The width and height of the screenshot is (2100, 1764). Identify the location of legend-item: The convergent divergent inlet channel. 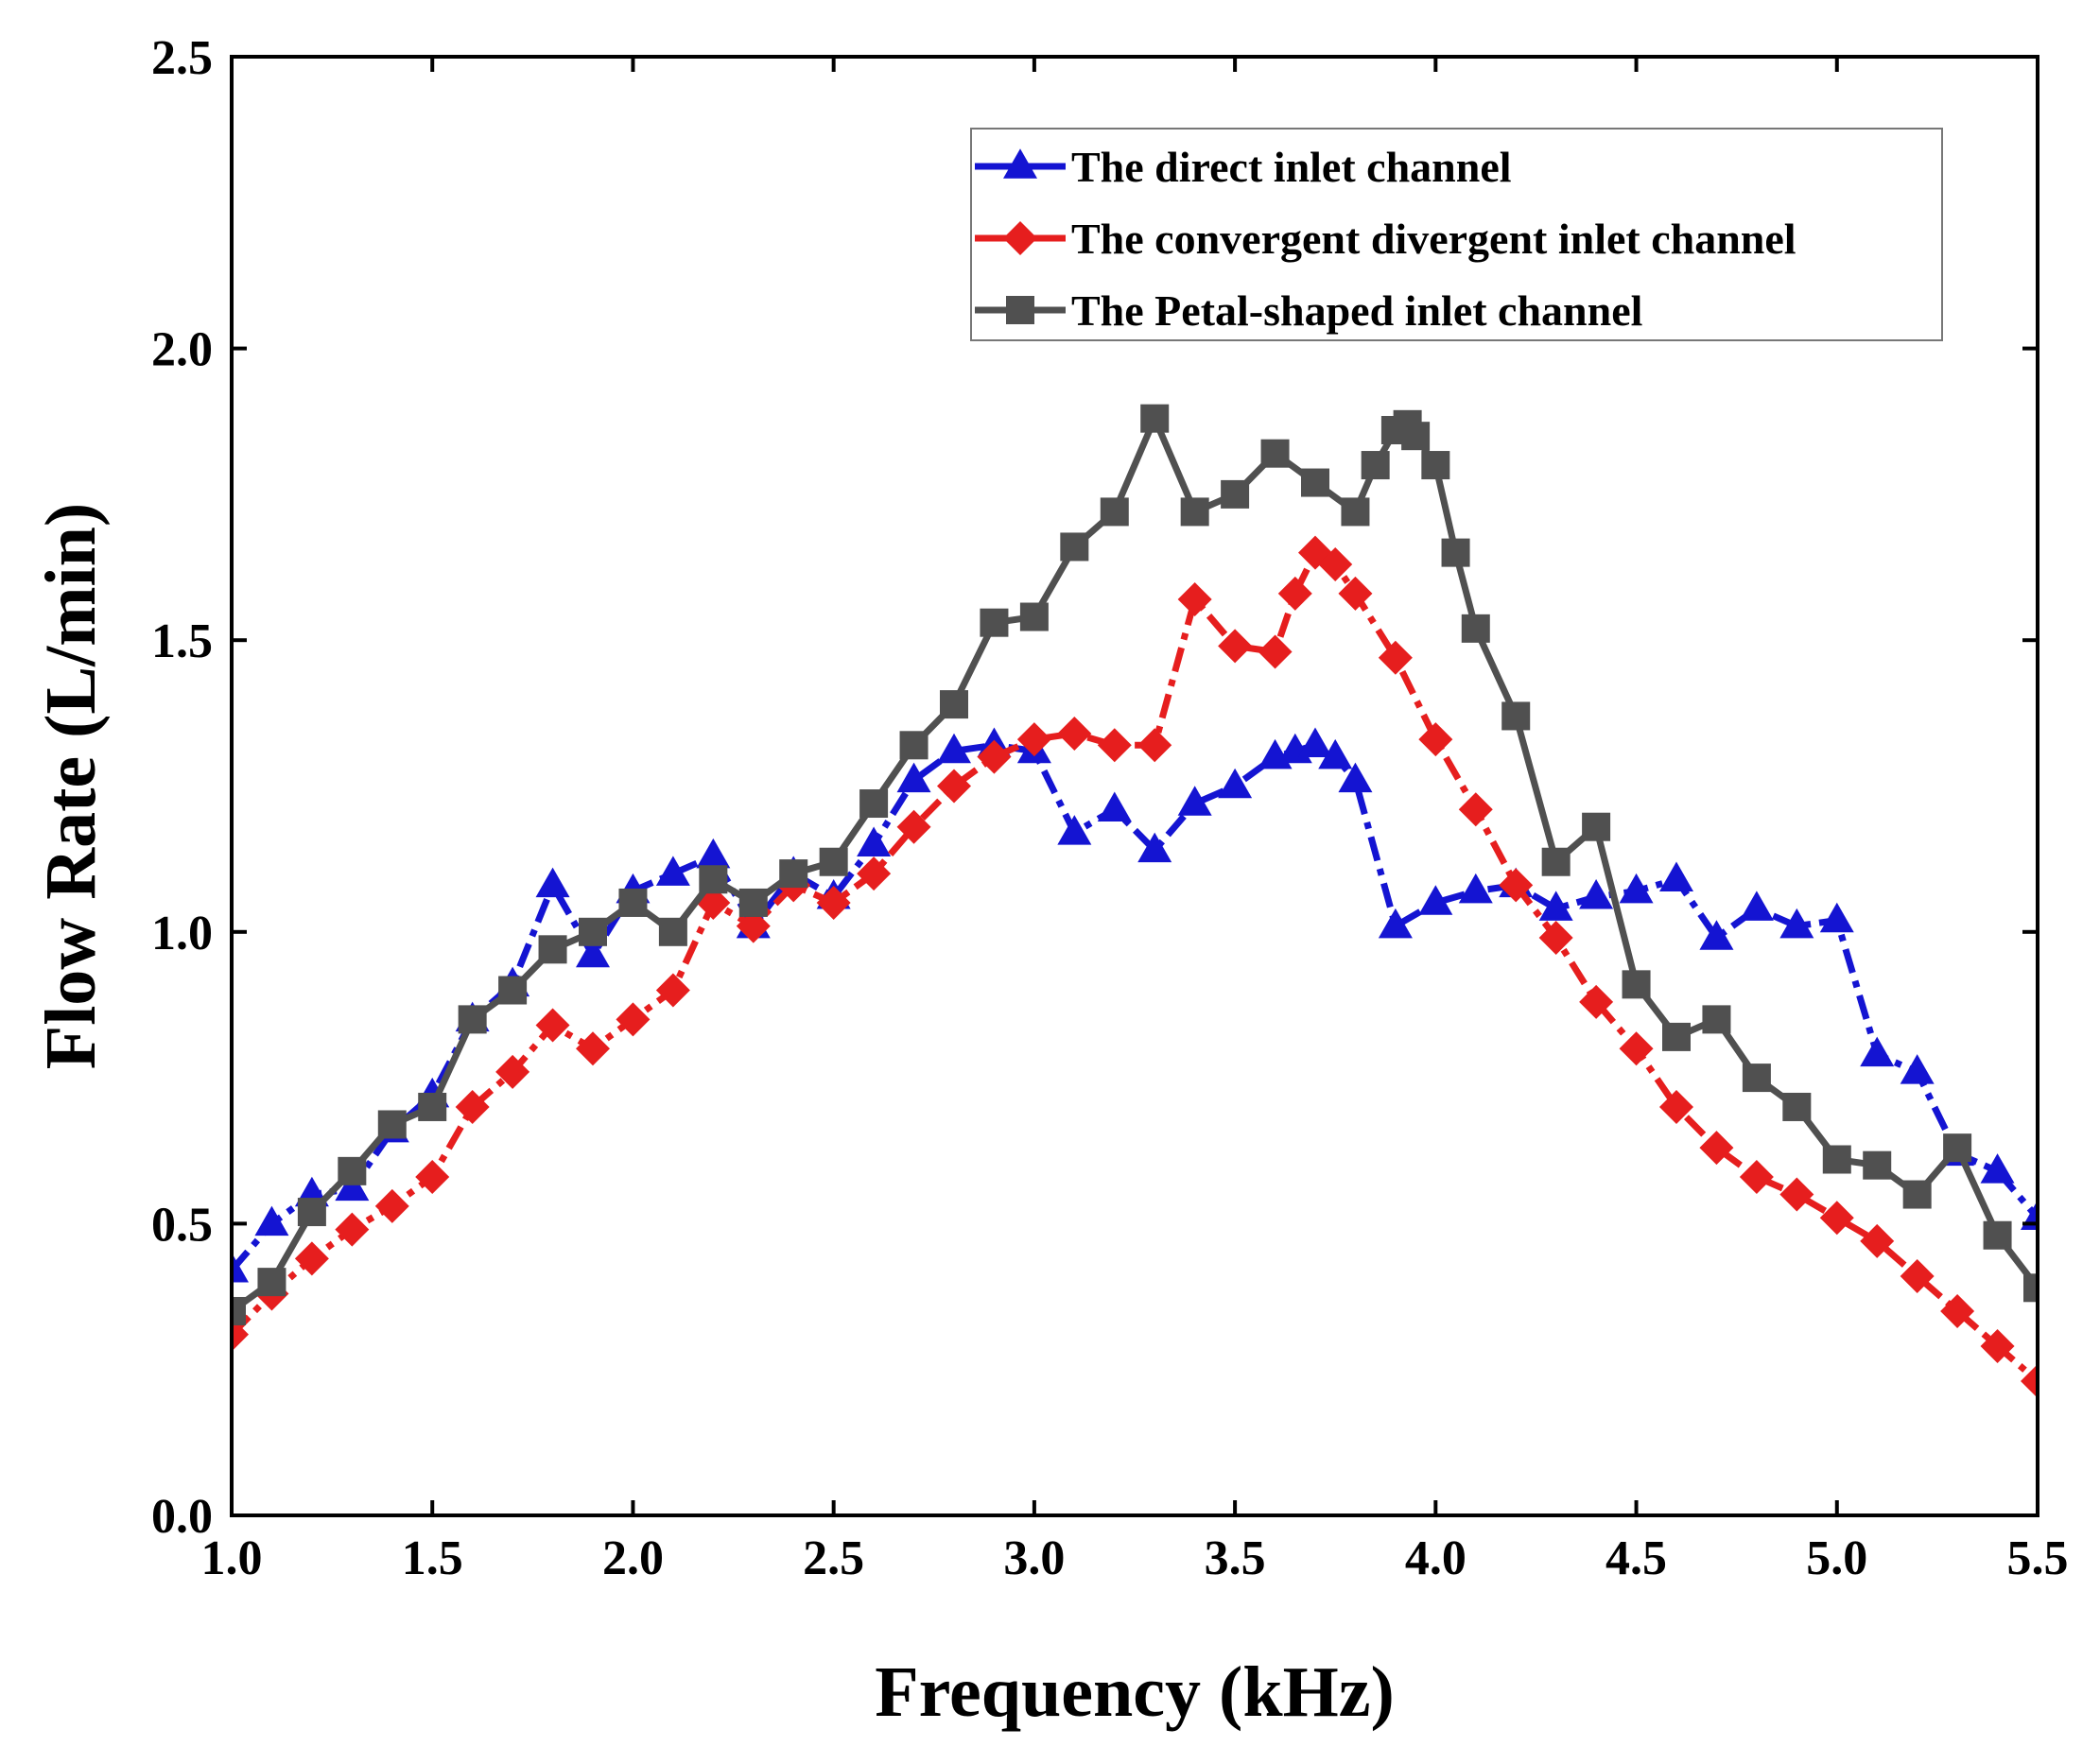
(1386, 239).